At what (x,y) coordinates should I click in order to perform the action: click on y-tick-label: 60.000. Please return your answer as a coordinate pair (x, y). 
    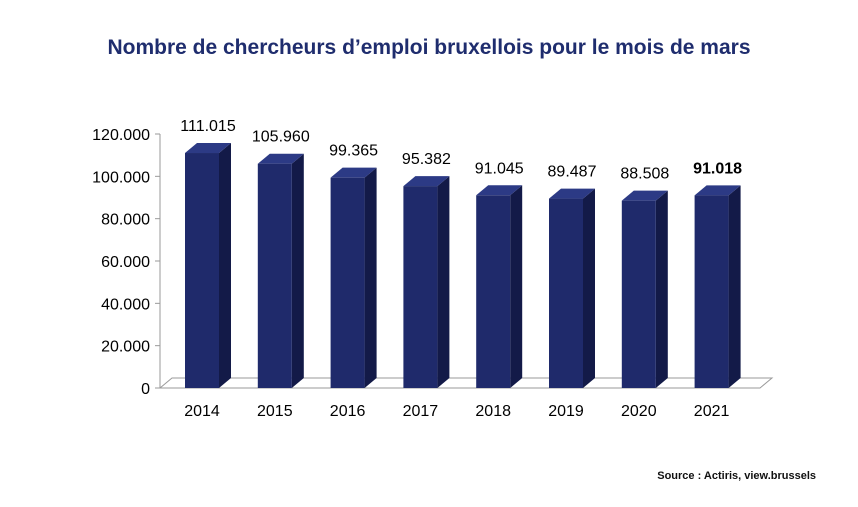
    Looking at the image, I should click on (125, 262).